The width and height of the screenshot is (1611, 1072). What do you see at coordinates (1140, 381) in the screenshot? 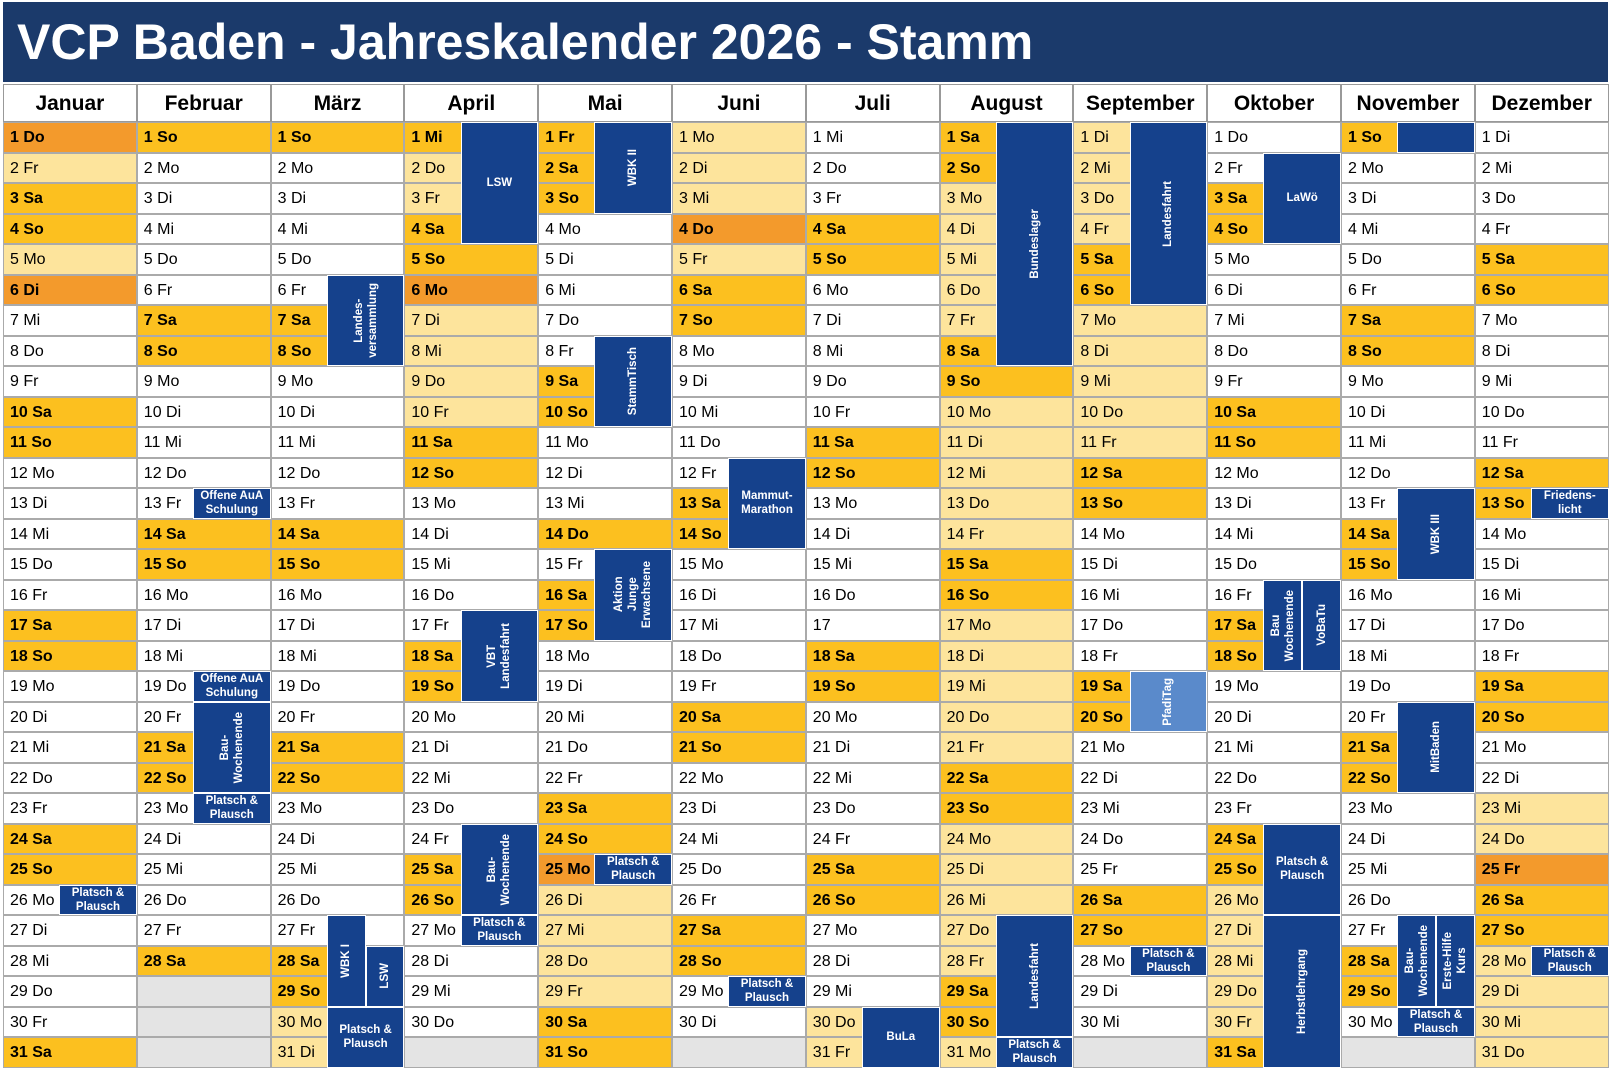
I see `day-cell: 9 Mi` at bounding box center [1140, 381].